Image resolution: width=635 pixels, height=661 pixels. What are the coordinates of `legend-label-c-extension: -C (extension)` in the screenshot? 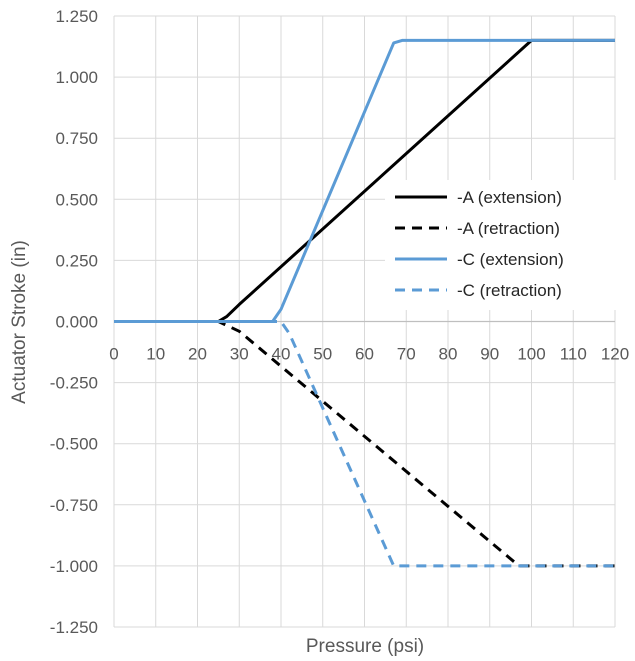 It's located at (510, 259).